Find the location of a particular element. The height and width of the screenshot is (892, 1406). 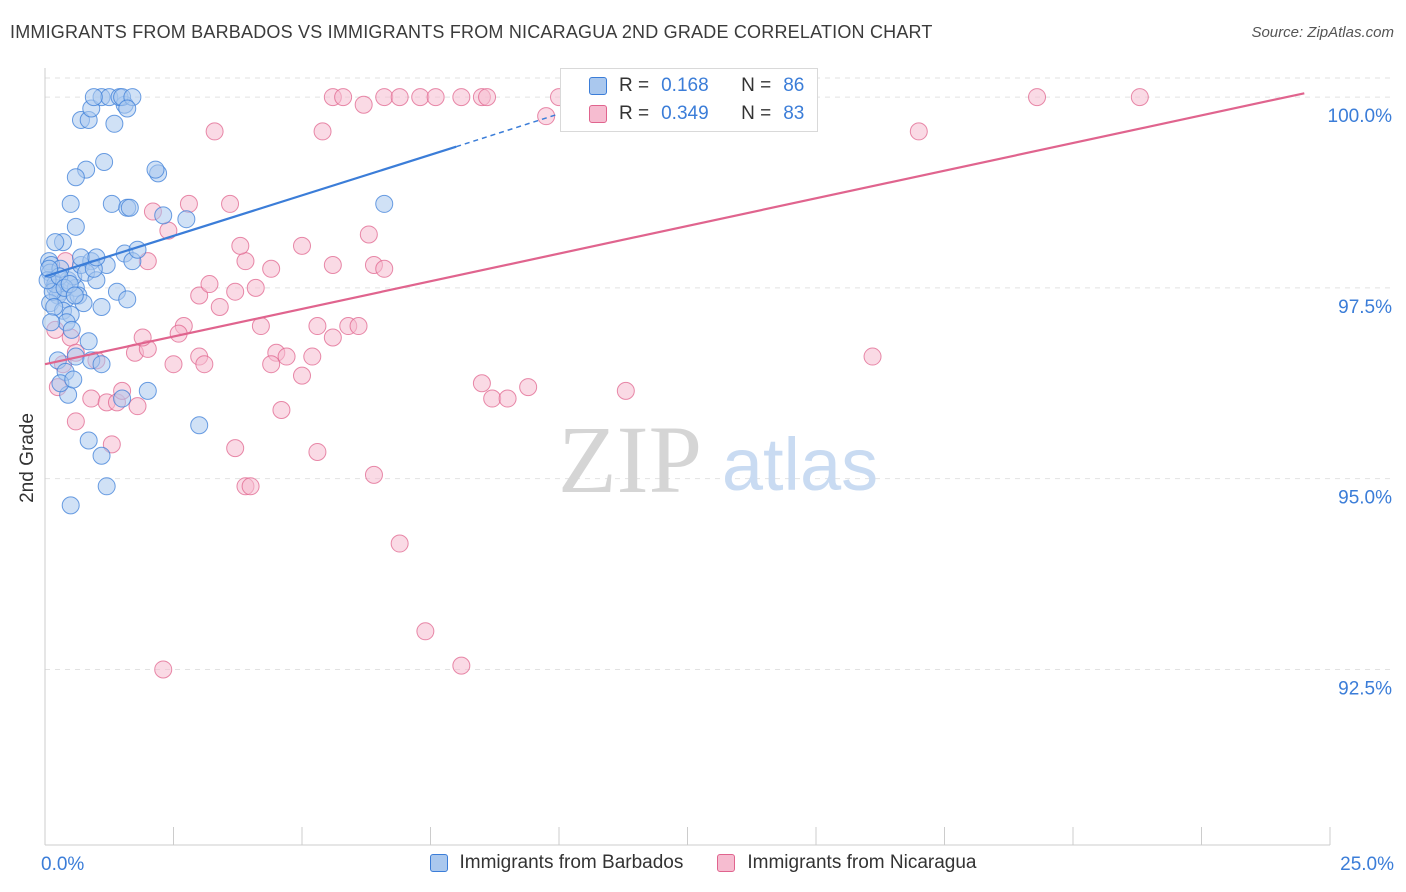

legend-row-barbados: R = 0.168 N = 86 is located at coordinates (682, 86).